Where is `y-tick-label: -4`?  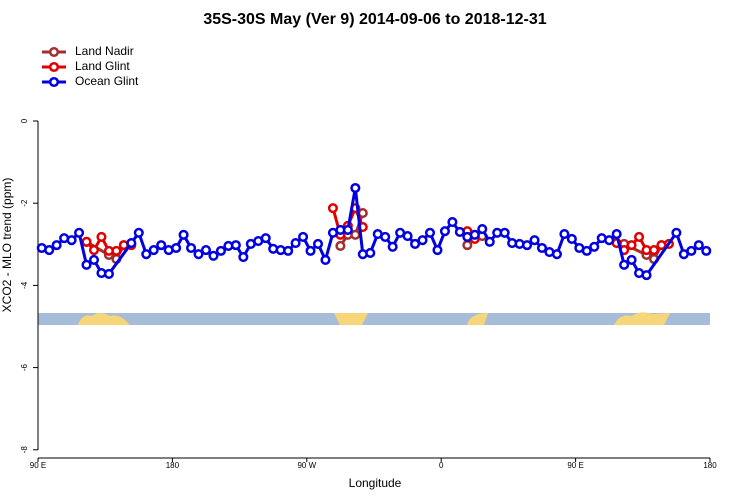
y-tick-label: -4 is located at coordinates (24, 285).